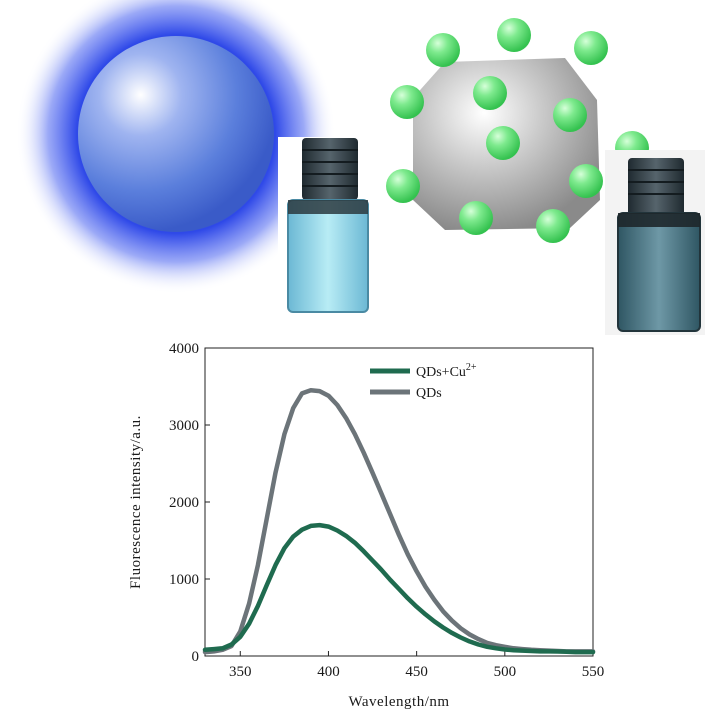  What do you see at coordinates (326, 225) in the screenshot?
I see `vial-bright-fluorescence-icon` at bounding box center [326, 225].